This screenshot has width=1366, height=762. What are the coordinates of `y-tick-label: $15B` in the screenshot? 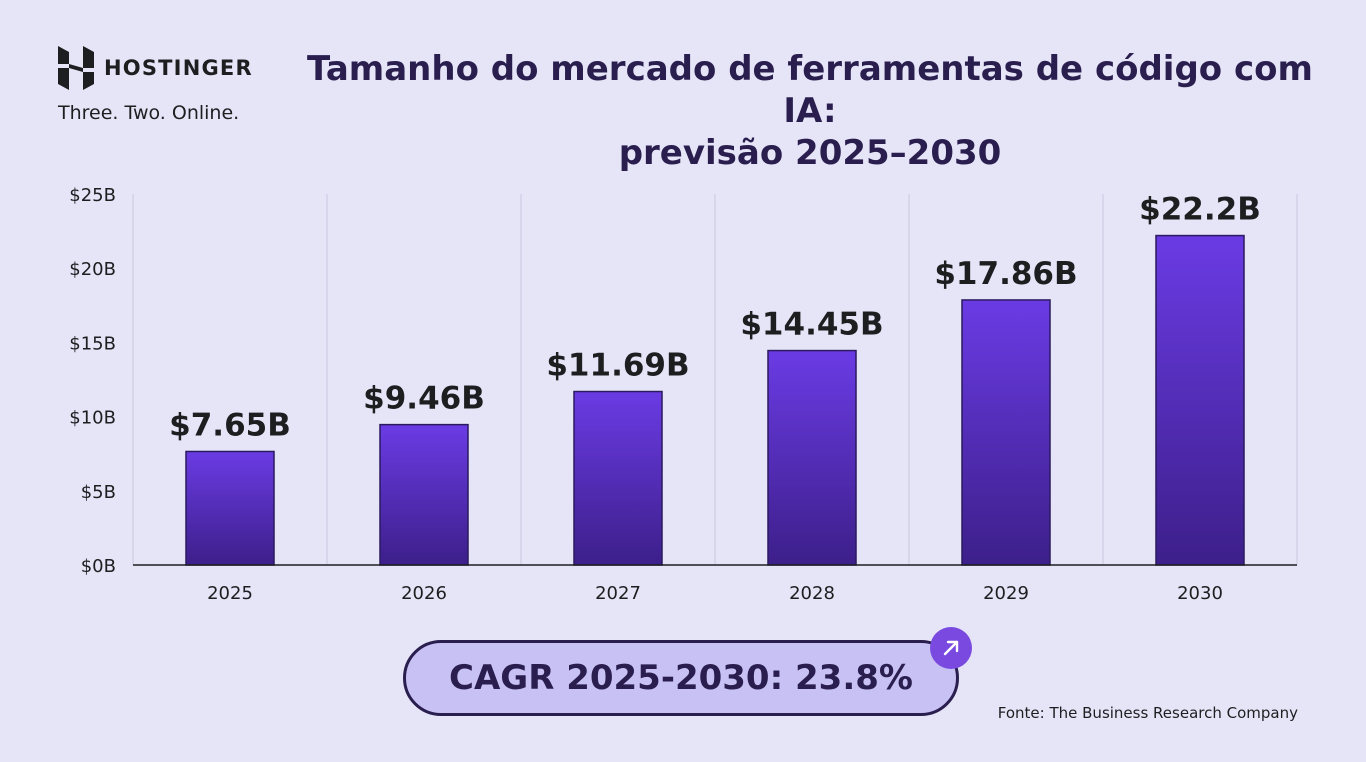 It's located at (92, 343).